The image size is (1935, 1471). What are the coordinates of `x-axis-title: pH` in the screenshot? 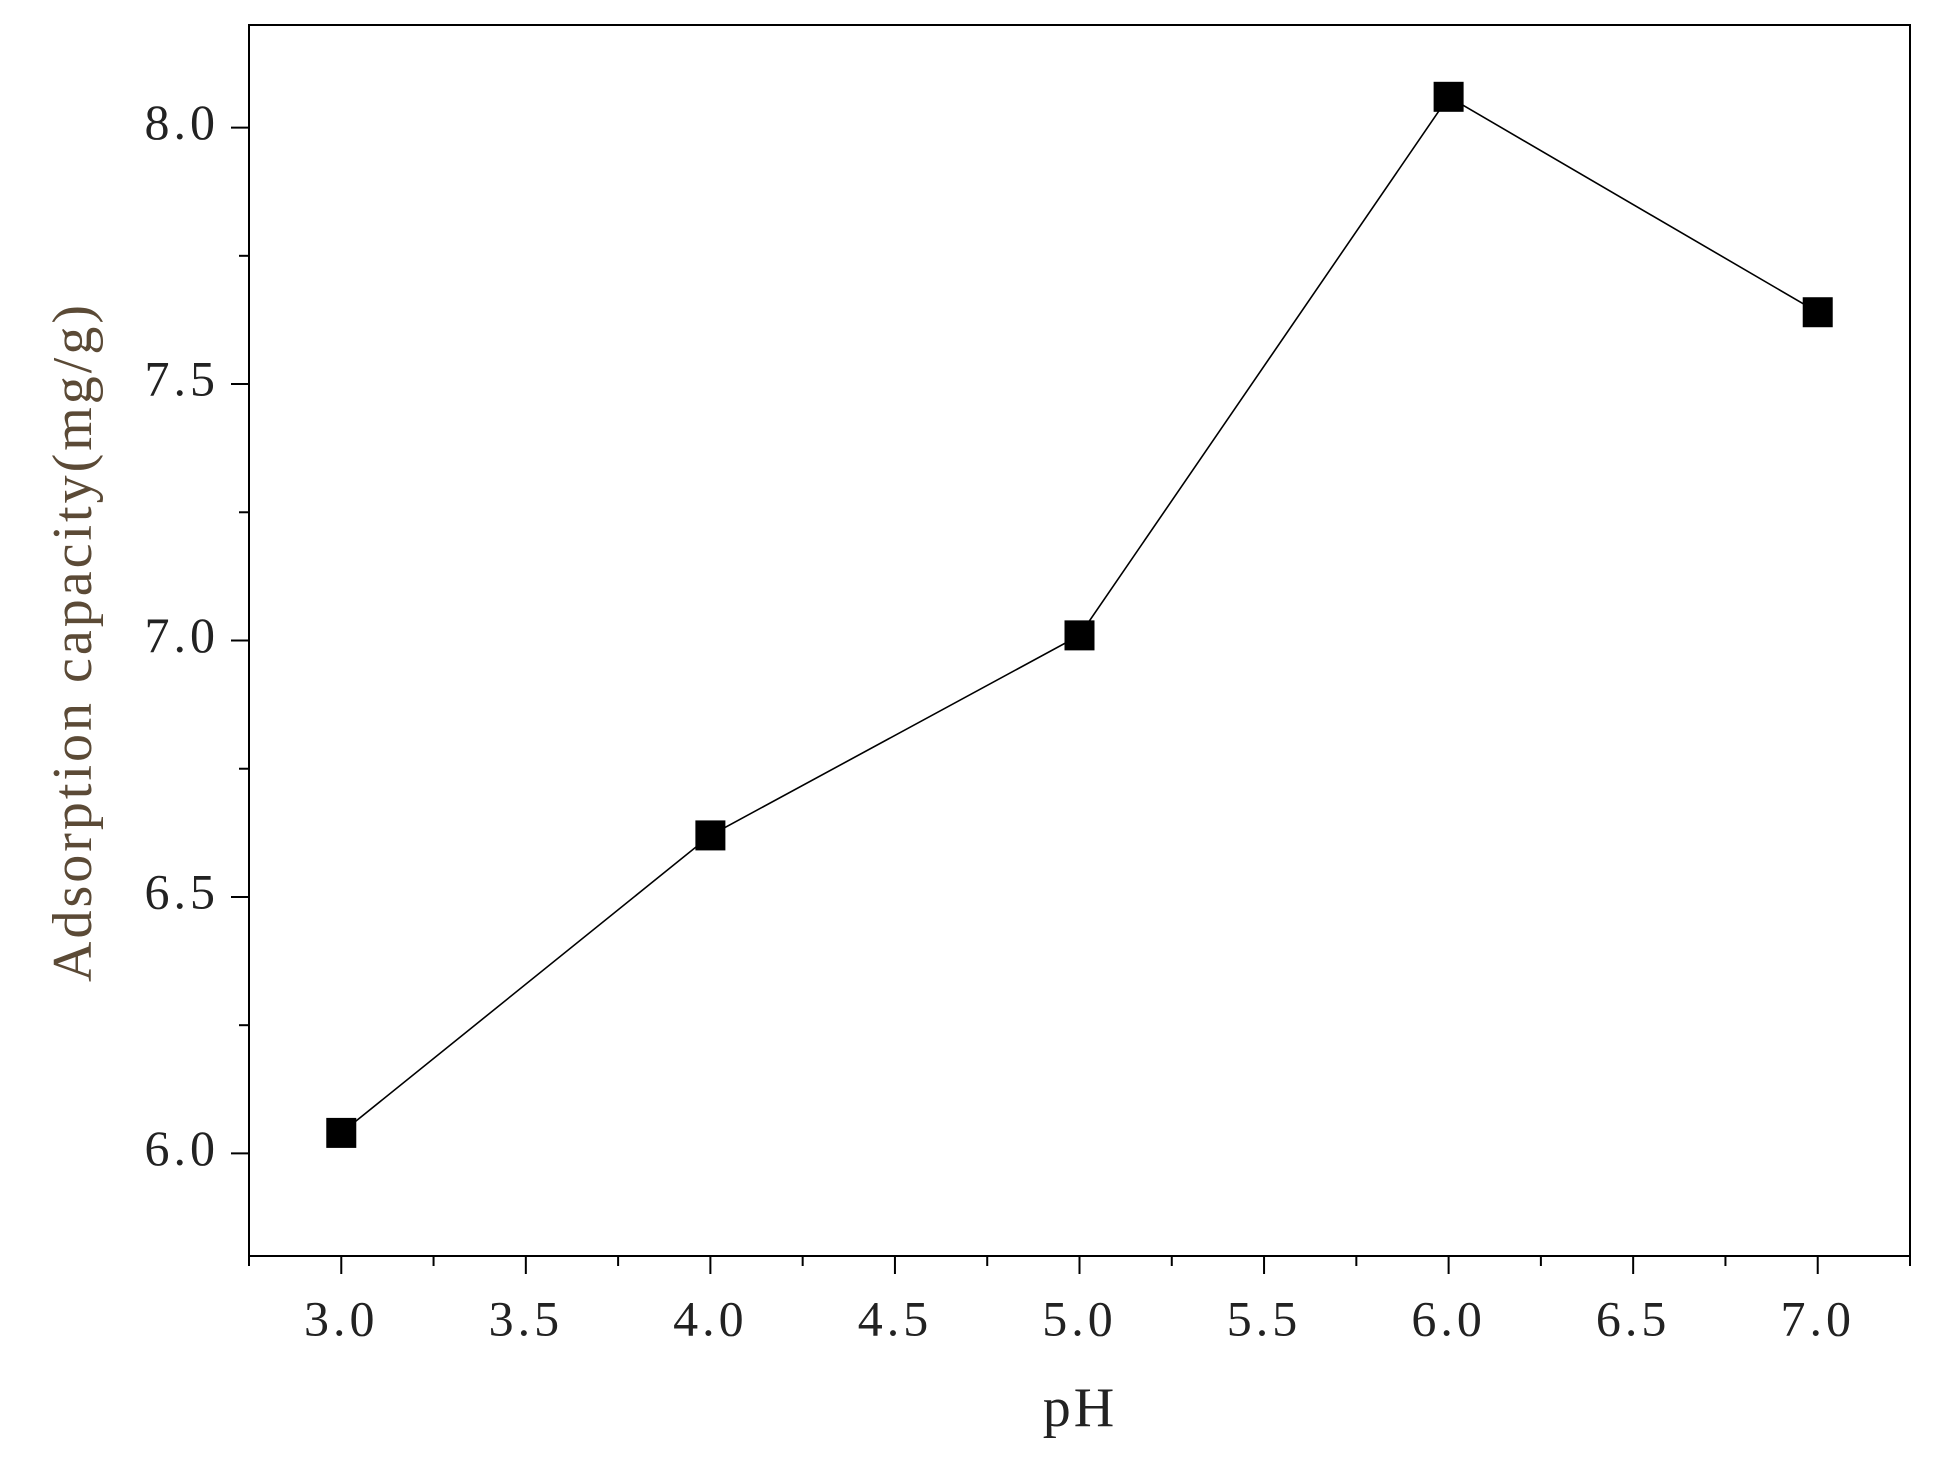 It's located at (1080, 1408).